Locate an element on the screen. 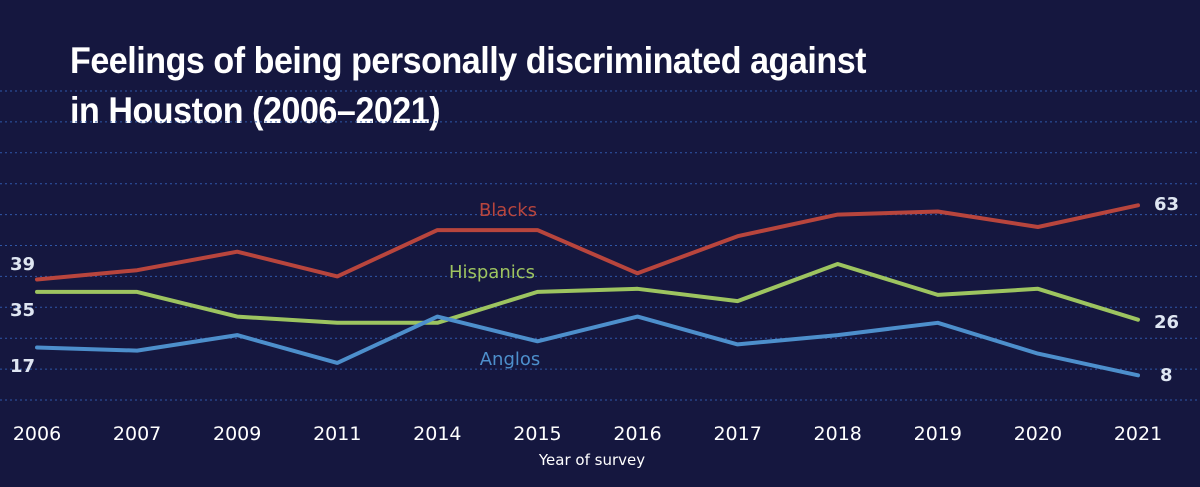 The image size is (1200, 487). x-tick-label: 2016 is located at coordinates (637, 434).